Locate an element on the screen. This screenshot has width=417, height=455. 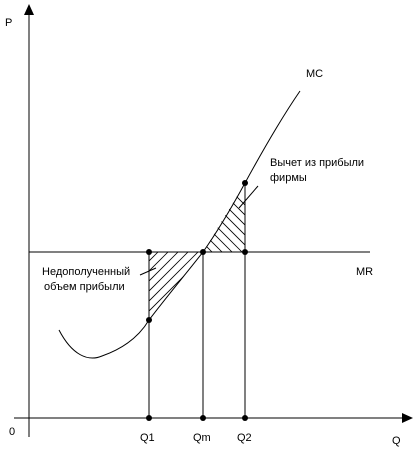
deduction-label-line2: фирмы is located at coordinates (288, 178).